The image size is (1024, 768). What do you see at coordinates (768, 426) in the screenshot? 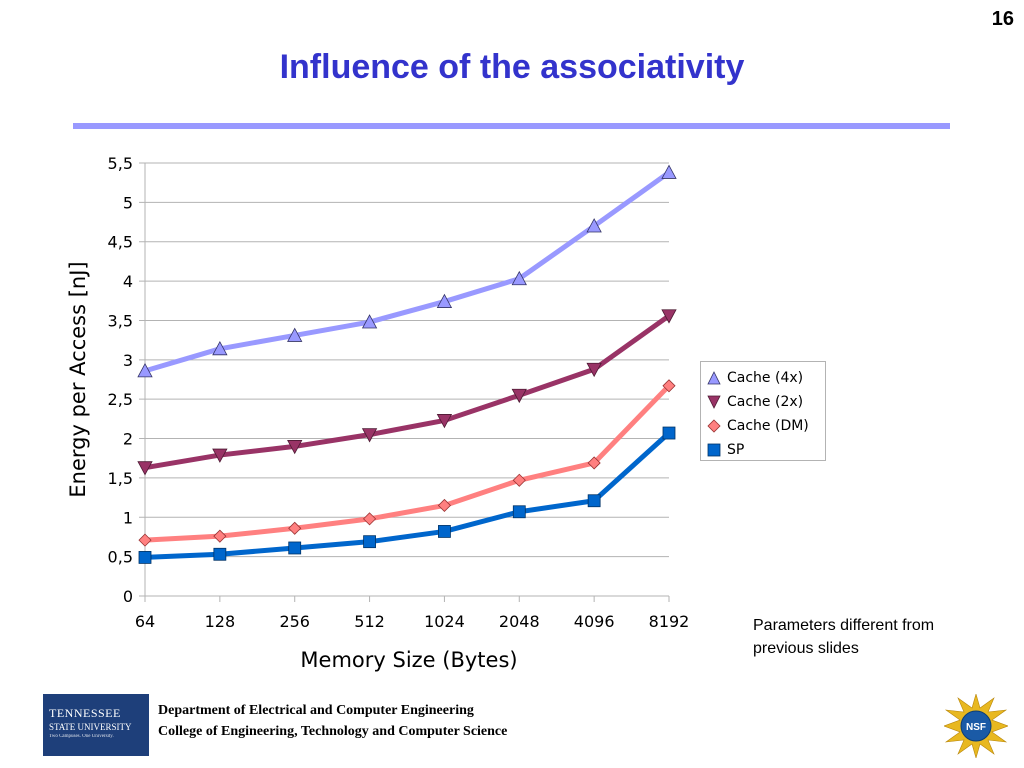
I see `legend-label: Cache (DM)` at bounding box center [768, 426].